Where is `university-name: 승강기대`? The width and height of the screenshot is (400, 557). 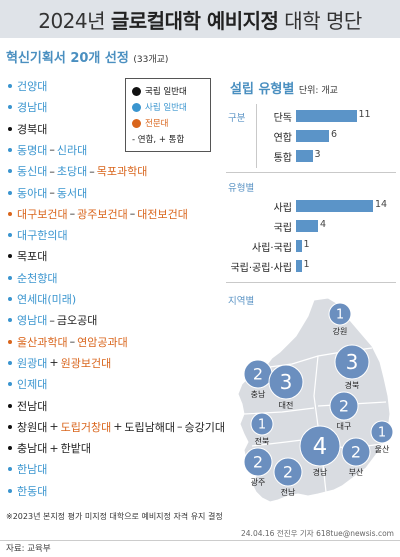
university-name: 승강기대 is located at coordinates (205, 427).